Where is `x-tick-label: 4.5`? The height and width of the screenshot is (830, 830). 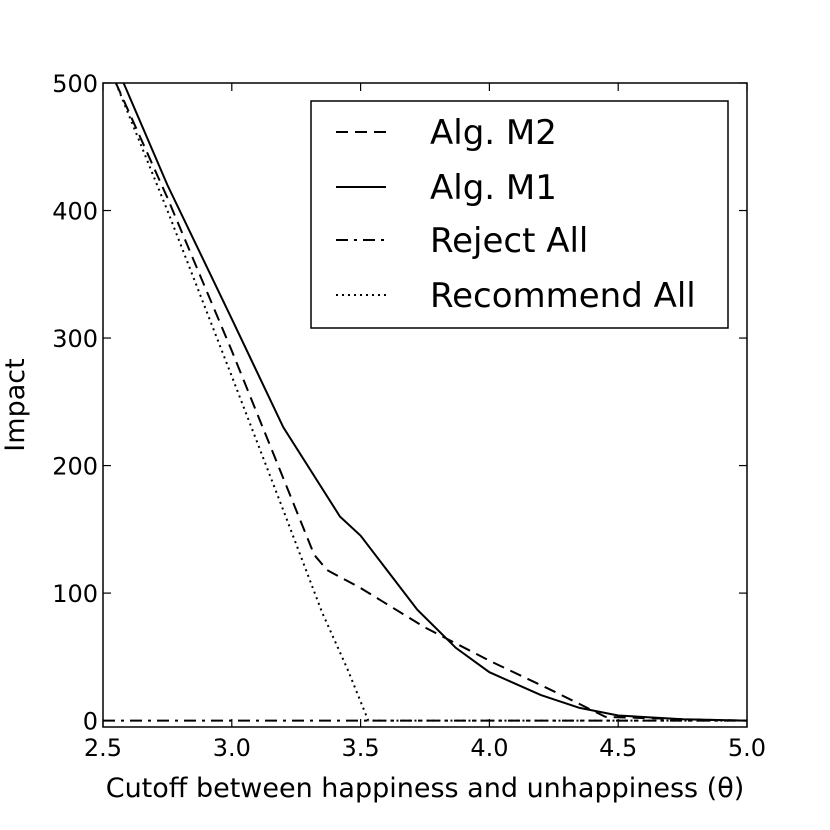 x-tick-label: 4.5 is located at coordinates (618, 748).